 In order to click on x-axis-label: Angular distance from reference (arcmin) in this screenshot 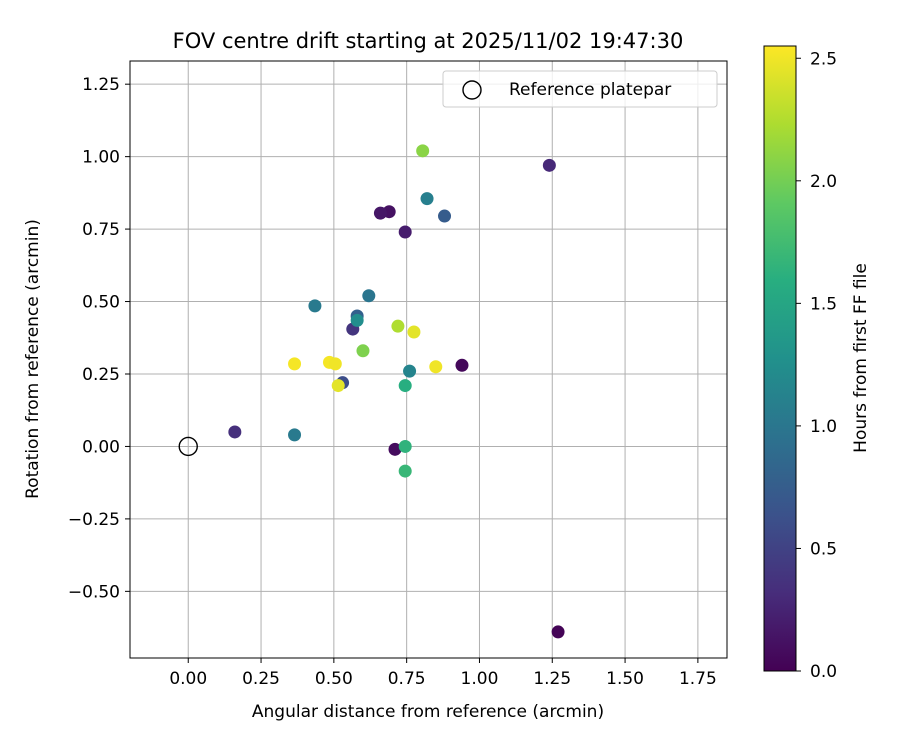, I will do `click(428, 712)`.